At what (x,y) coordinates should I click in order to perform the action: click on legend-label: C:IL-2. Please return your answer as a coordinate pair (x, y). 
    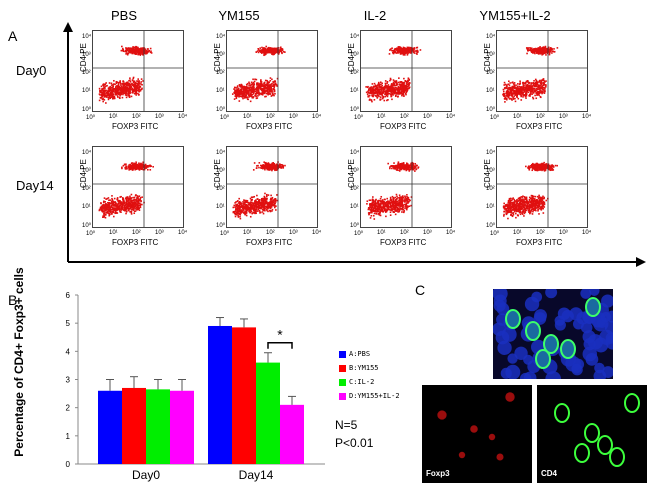
    Looking at the image, I should click on (362, 382).